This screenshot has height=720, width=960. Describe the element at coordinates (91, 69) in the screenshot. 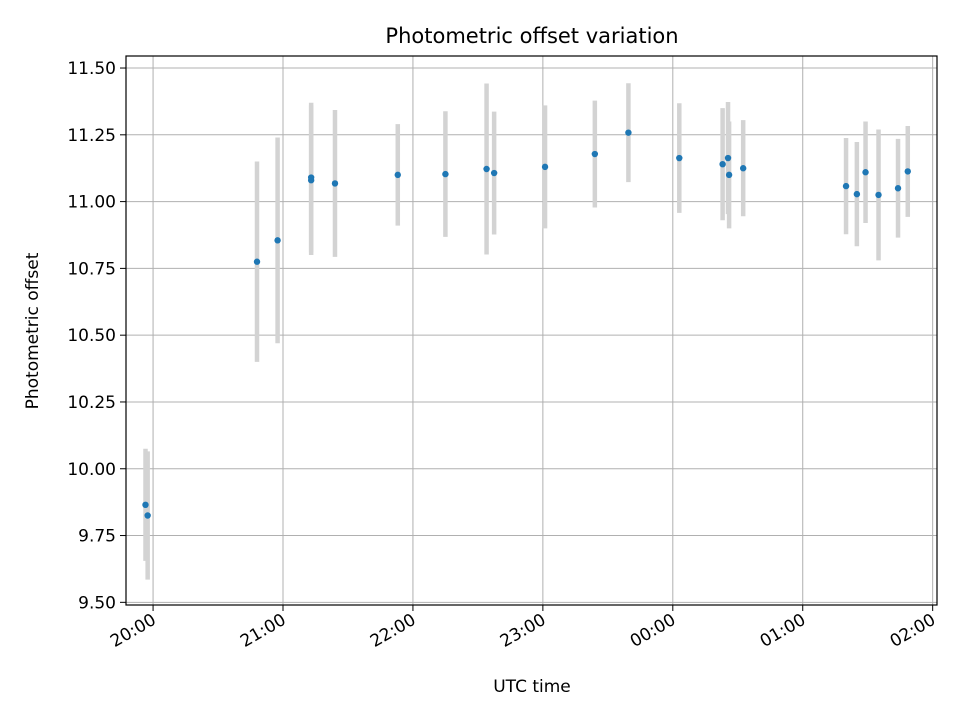

I see `y-tick-label: 11.50` at that location.